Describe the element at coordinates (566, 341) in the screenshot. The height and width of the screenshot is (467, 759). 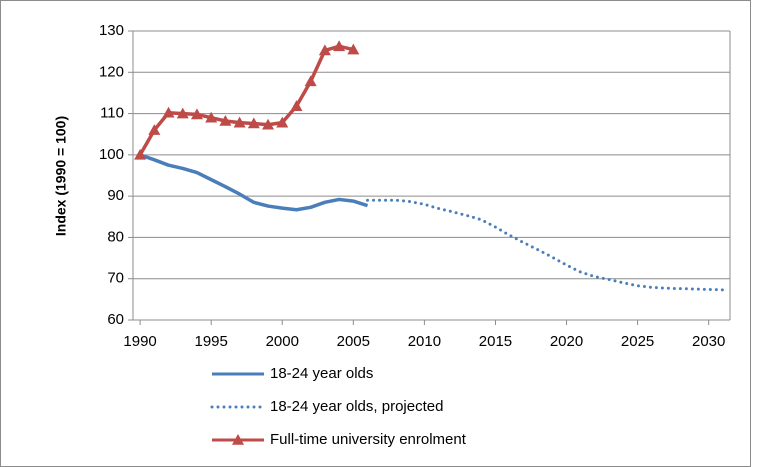
I see `x-tick-label: 2020` at that location.